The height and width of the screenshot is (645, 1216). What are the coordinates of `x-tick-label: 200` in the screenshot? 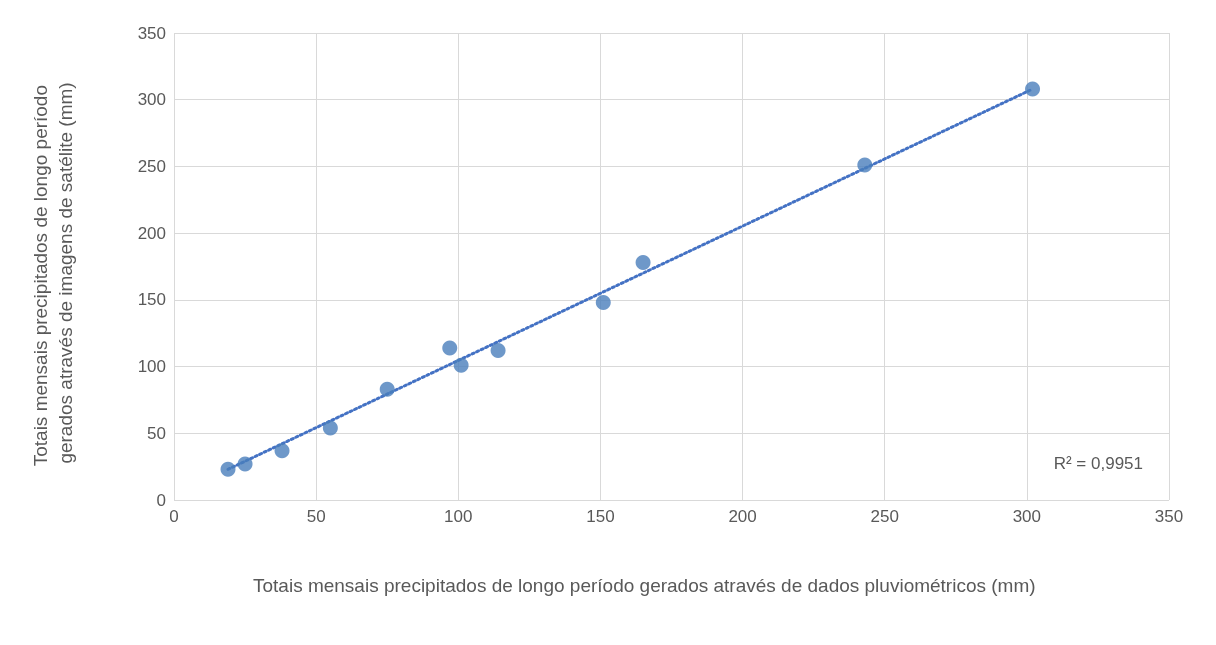 It's located at (742, 516).